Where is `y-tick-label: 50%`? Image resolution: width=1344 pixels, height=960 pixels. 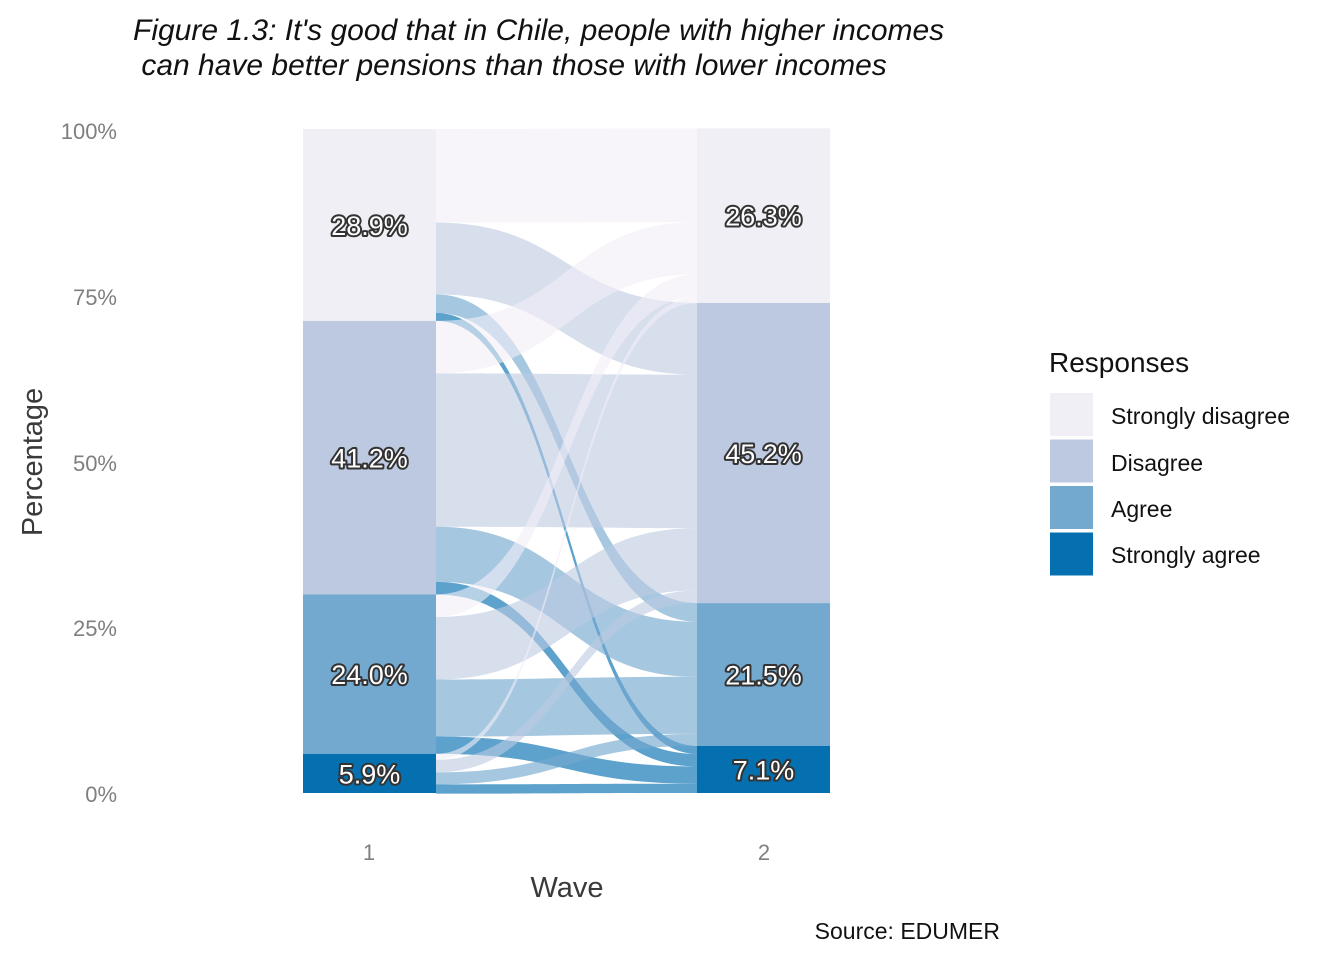 y-tick-label: 50% is located at coordinates (95, 463).